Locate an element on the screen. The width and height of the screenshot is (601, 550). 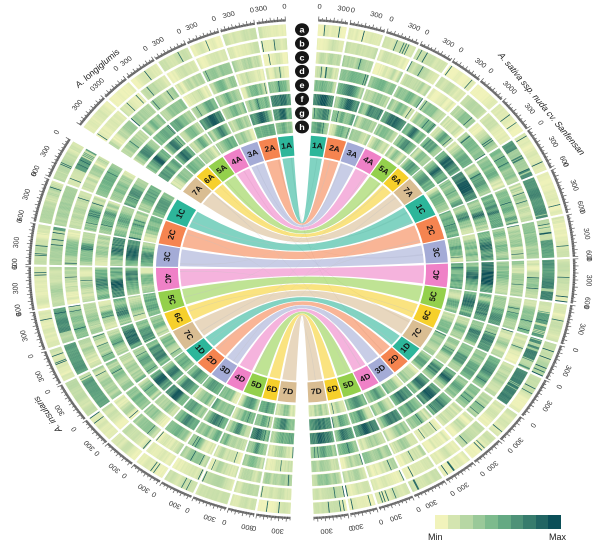
heatmap-bins-d-2A is located at coordinates (354, 77).